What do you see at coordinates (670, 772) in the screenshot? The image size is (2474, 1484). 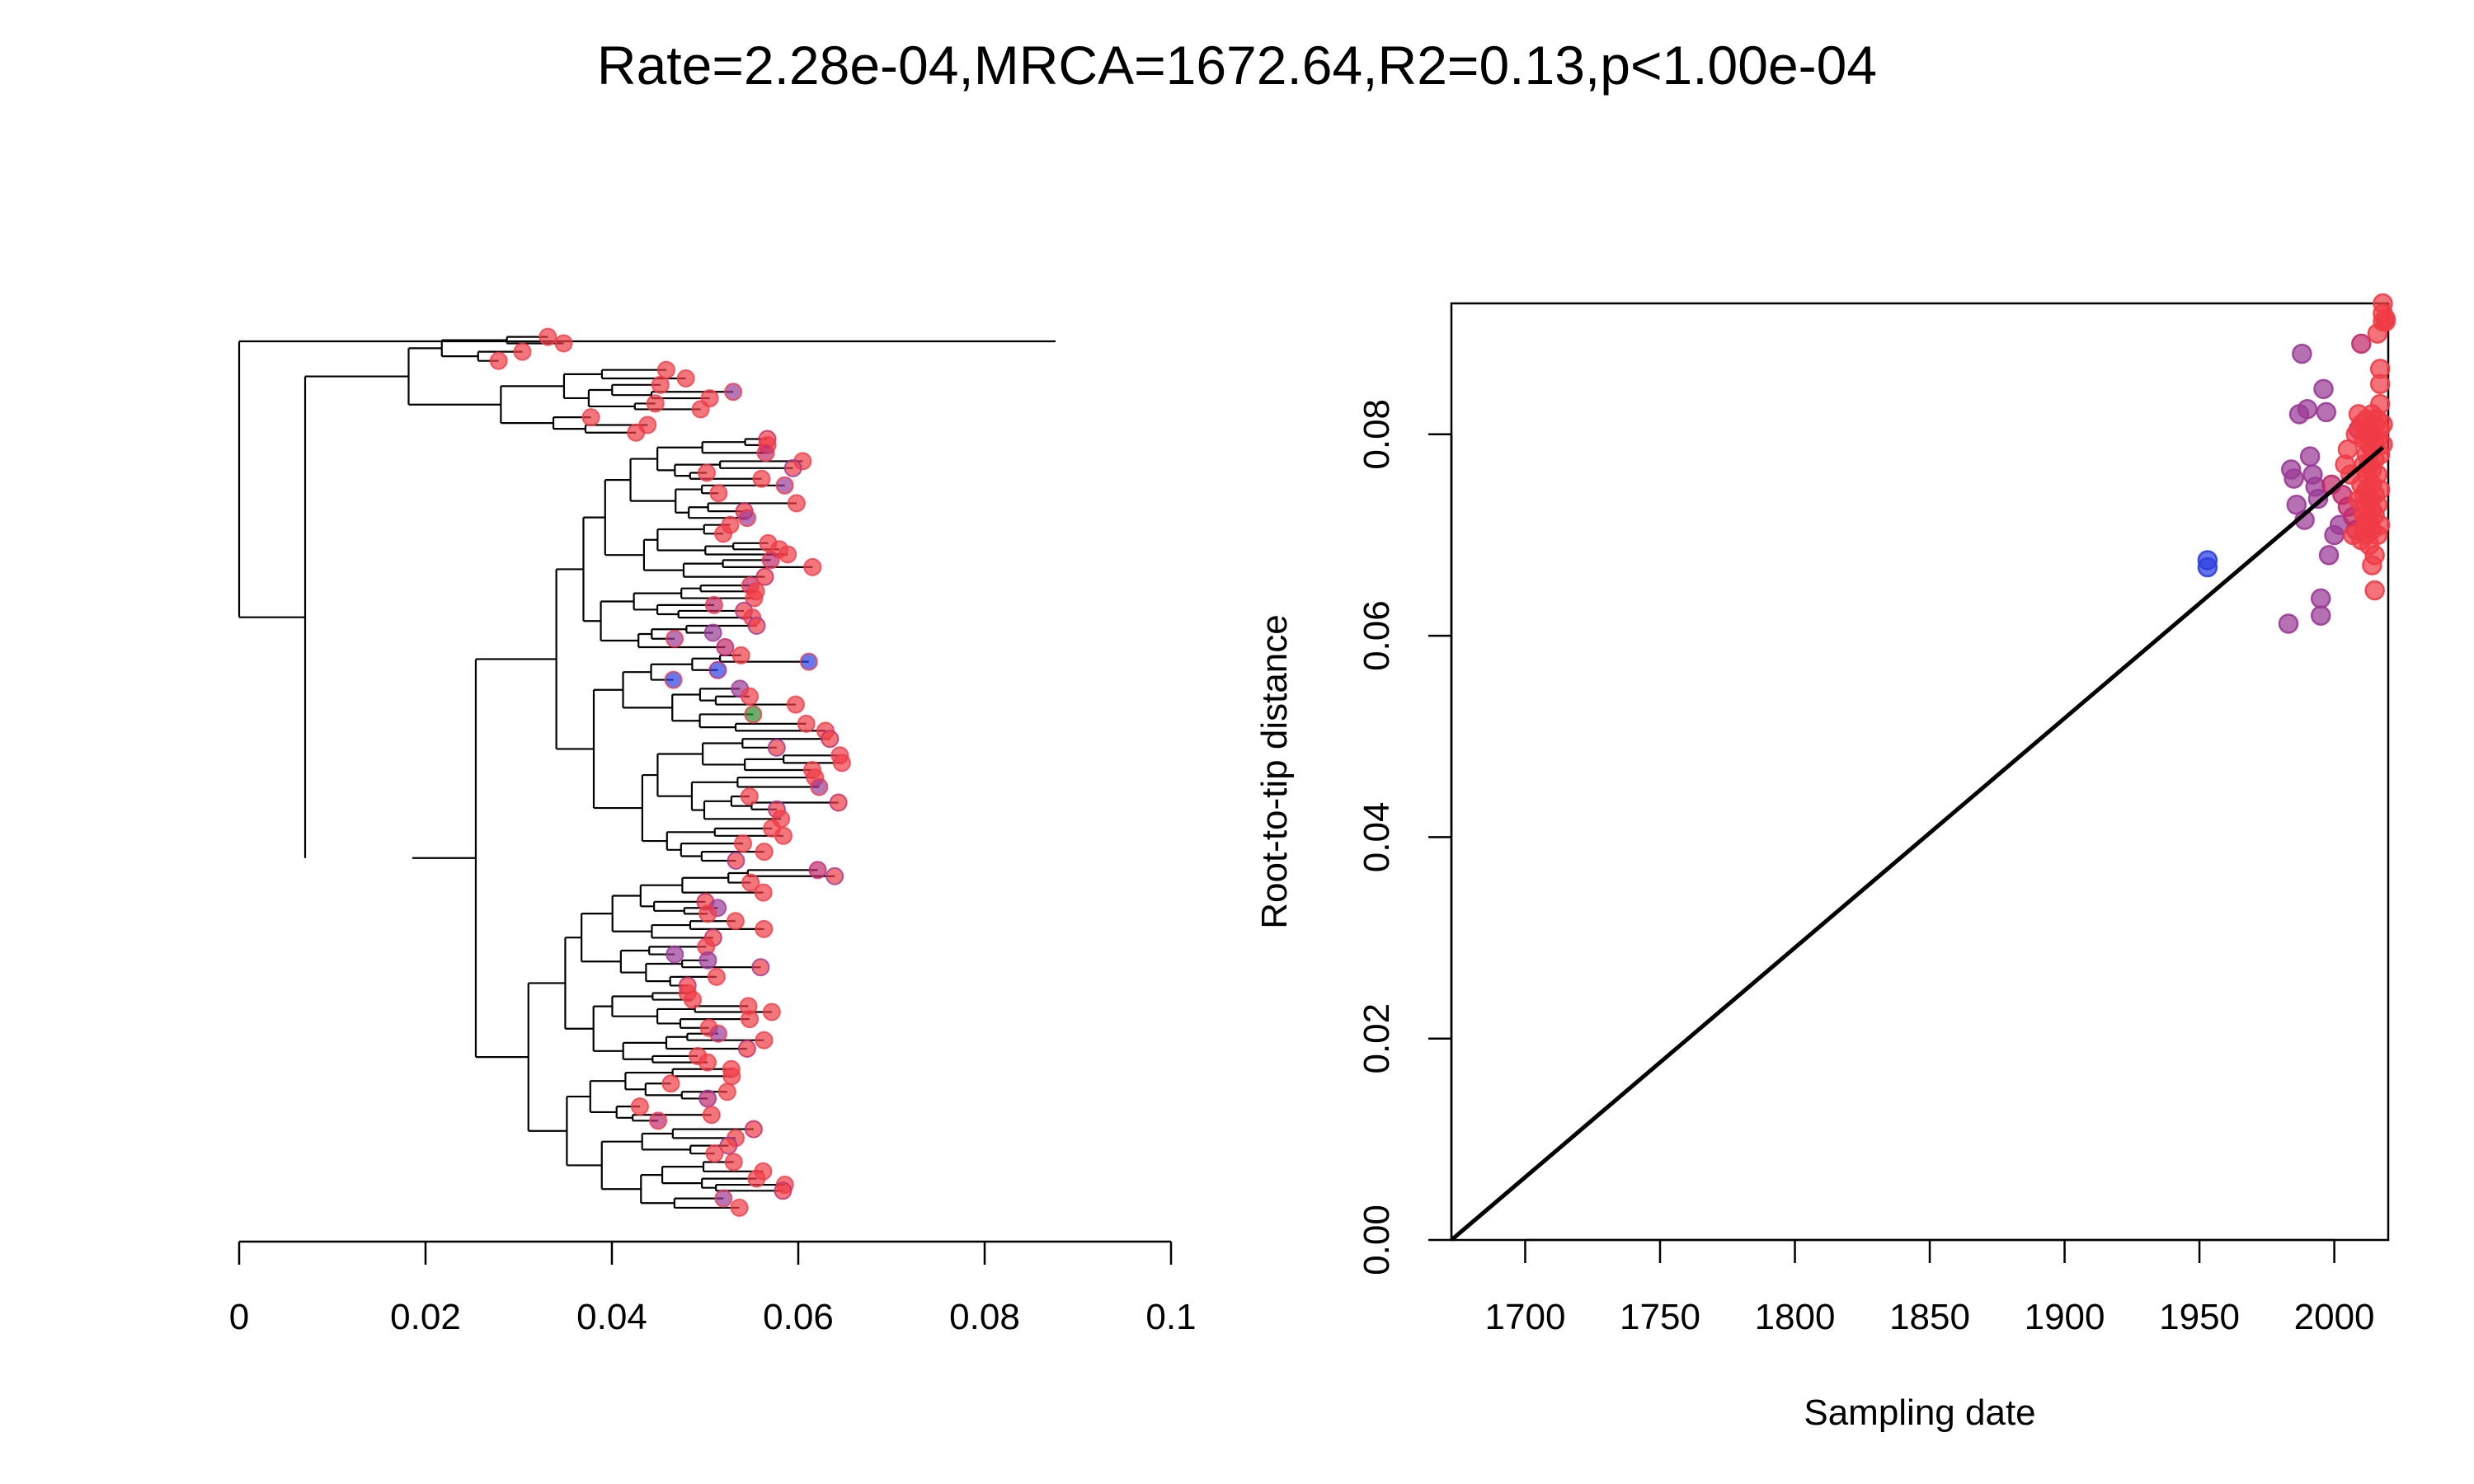 I see `tree-tips` at bounding box center [670, 772].